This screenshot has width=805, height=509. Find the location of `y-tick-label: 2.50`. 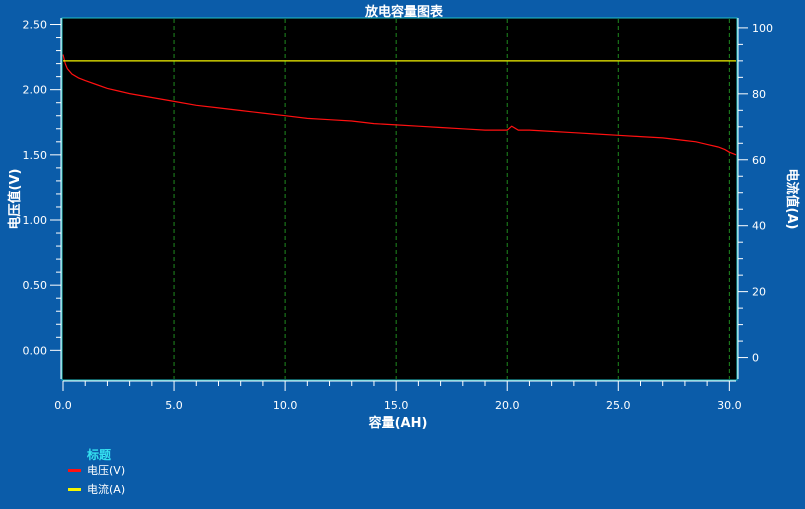

y-tick-label: 2.50 is located at coordinates (35, 25).